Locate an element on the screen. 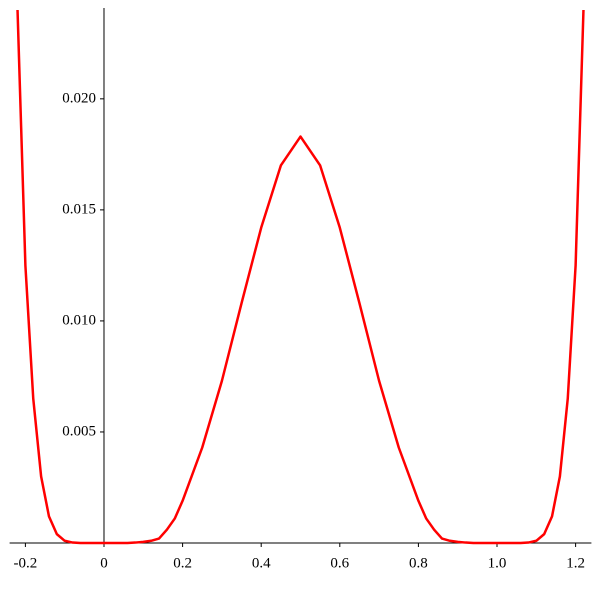 The image size is (596, 596). y-tick-label: 0.010 is located at coordinates (79, 320).